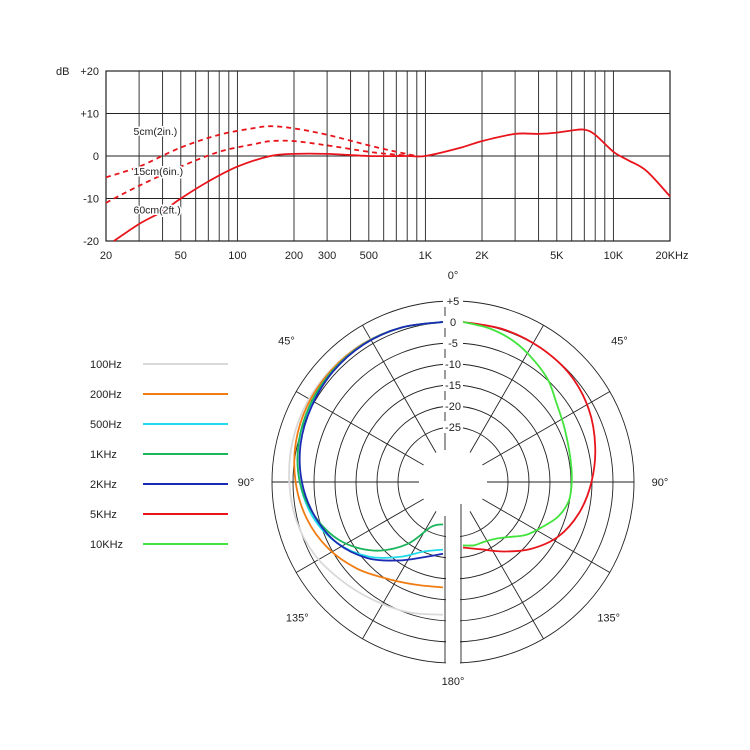  What do you see at coordinates (294, 256) in the screenshot?
I see `x-tick-label: 200` at bounding box center [294, 256].